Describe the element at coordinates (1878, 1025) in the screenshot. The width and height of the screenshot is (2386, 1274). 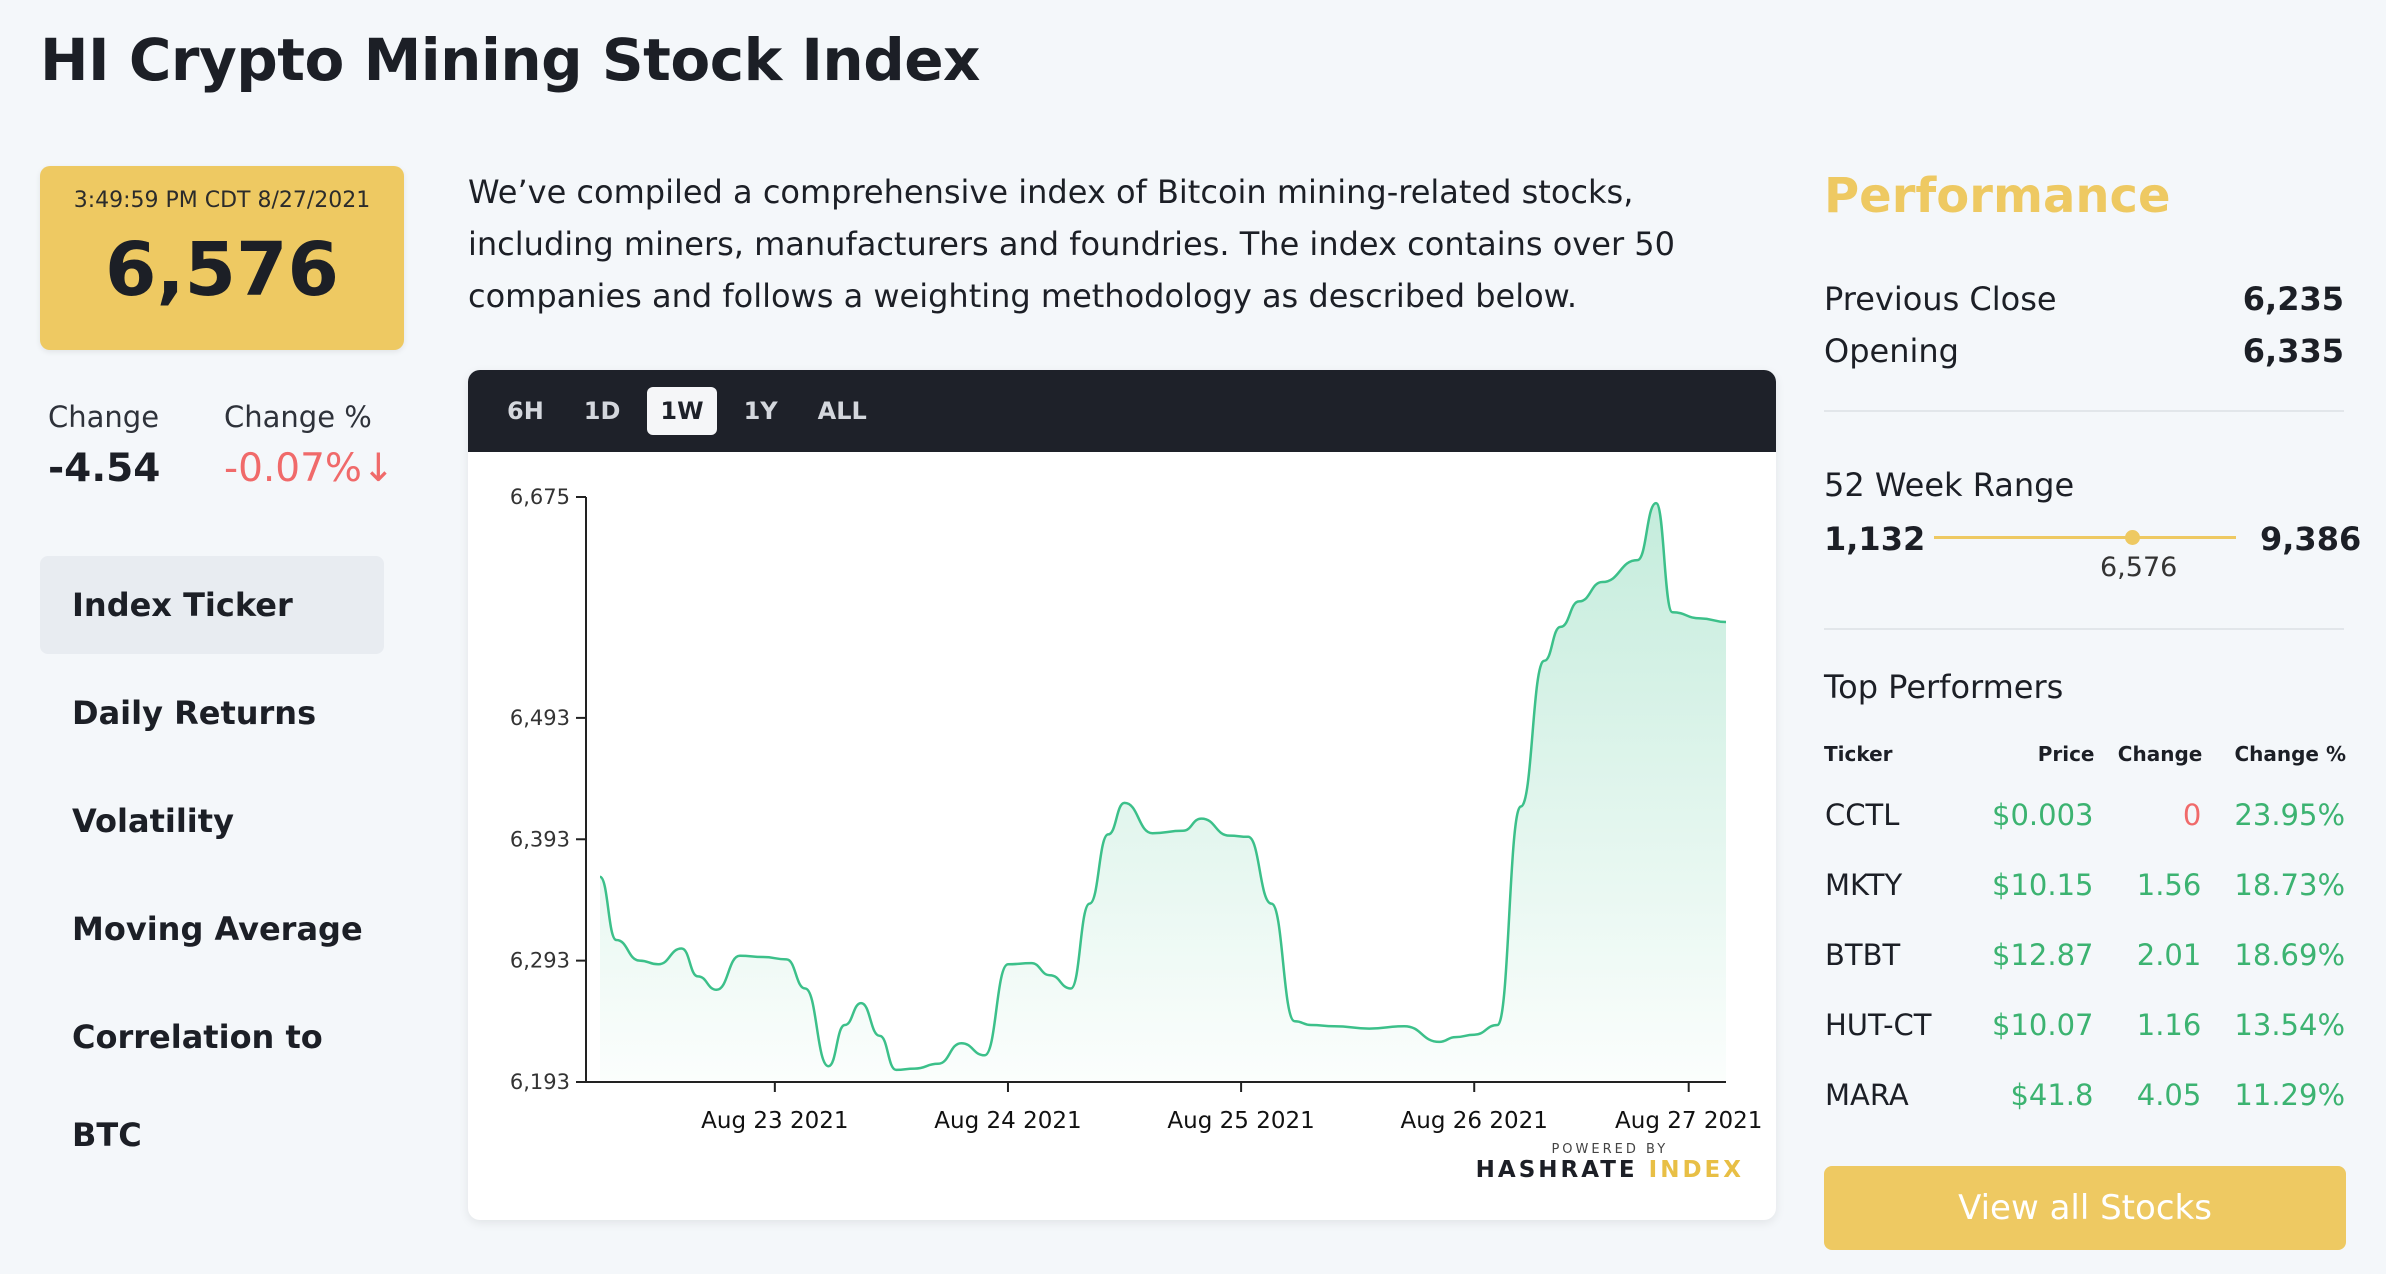
I see `ticker-cell: HUT-CT` at that location.